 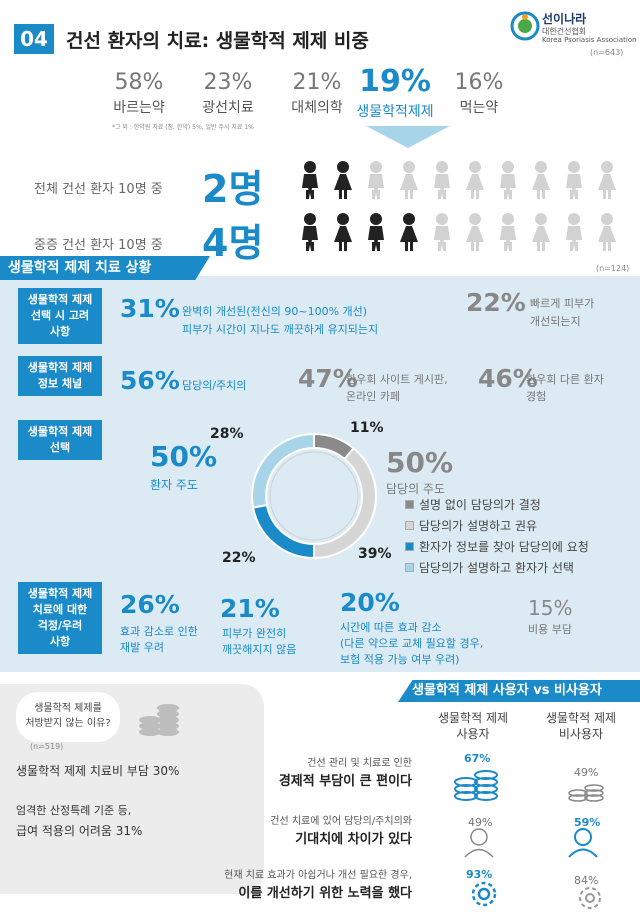 I want to click on question-bubble: 생물학적 제제를 처방받지 않는 이유?, so click(x=68, y=717).